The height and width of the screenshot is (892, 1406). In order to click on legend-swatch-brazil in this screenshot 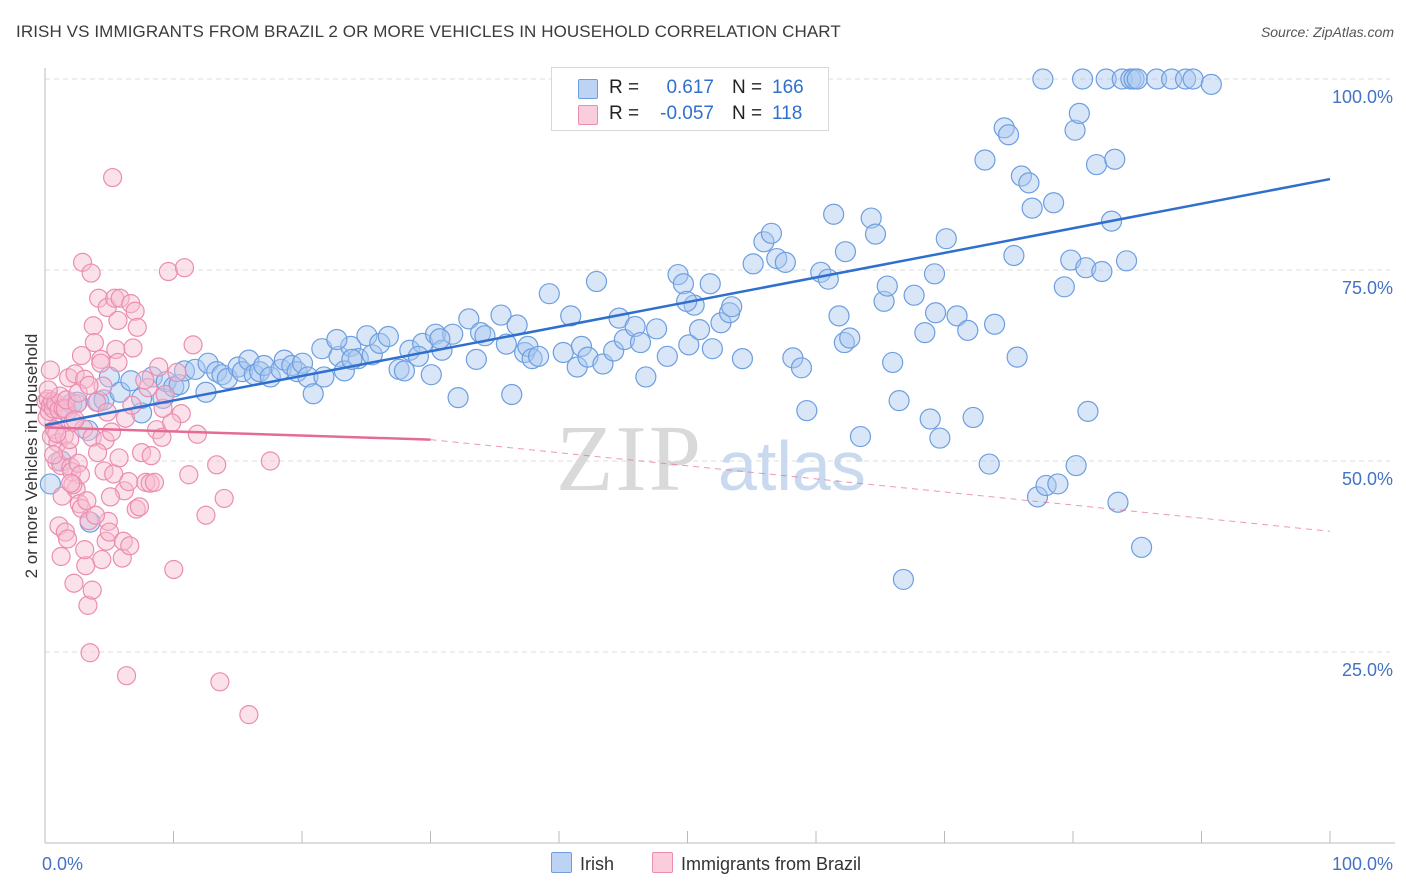, I will do `click(588, 115)`.